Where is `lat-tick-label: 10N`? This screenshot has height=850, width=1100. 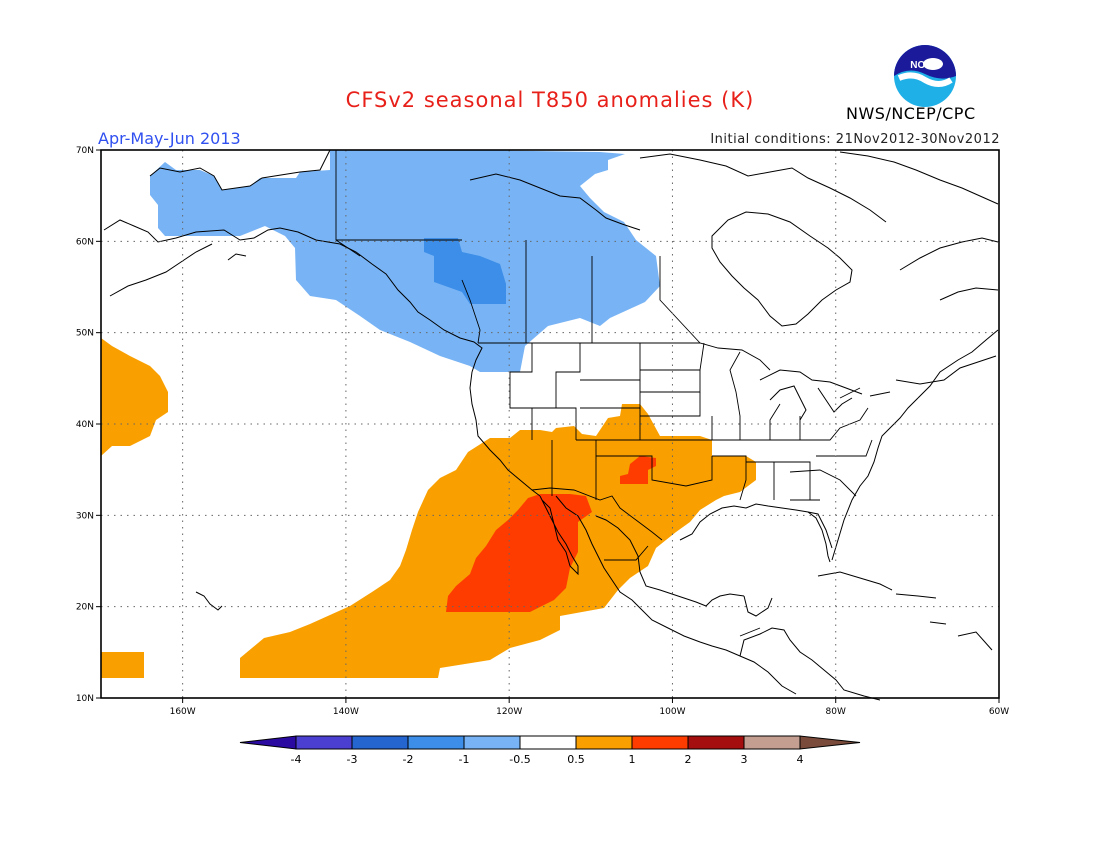 lat-tick-label: 10N is located at coordinates (85, 699).